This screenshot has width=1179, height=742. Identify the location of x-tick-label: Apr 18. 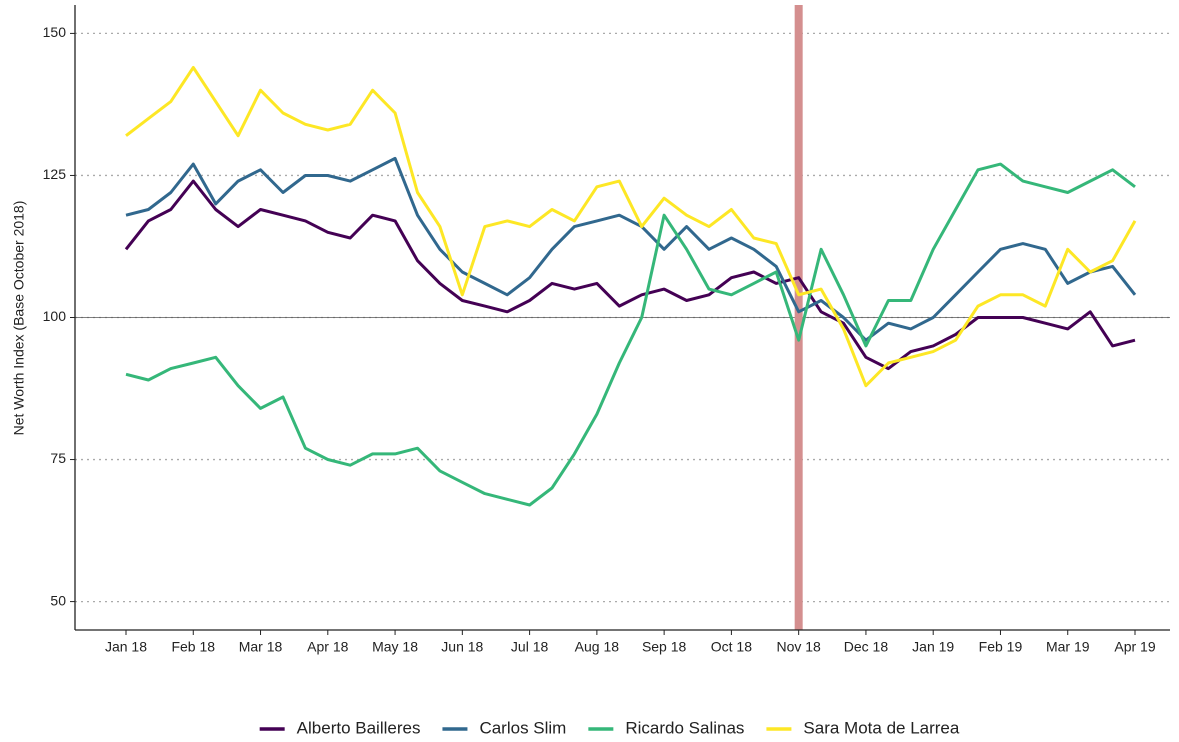
(327, 647).